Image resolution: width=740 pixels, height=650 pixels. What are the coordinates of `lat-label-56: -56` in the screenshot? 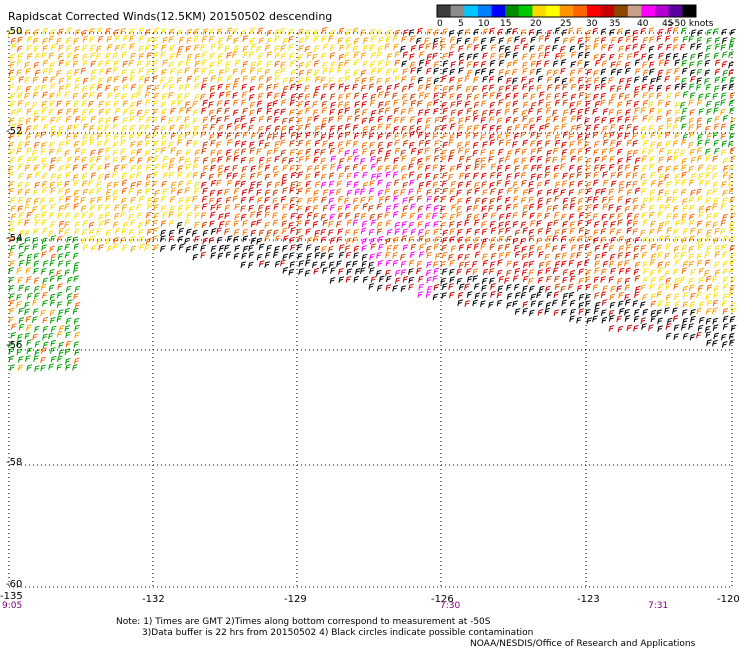 It's located at (14, 345).